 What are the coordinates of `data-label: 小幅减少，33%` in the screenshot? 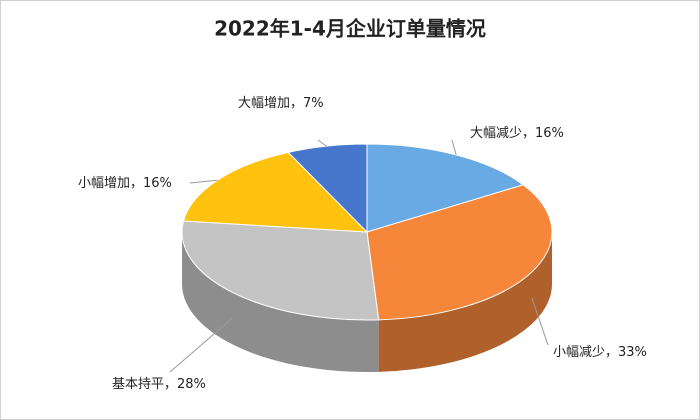 It's located at (600, 352).